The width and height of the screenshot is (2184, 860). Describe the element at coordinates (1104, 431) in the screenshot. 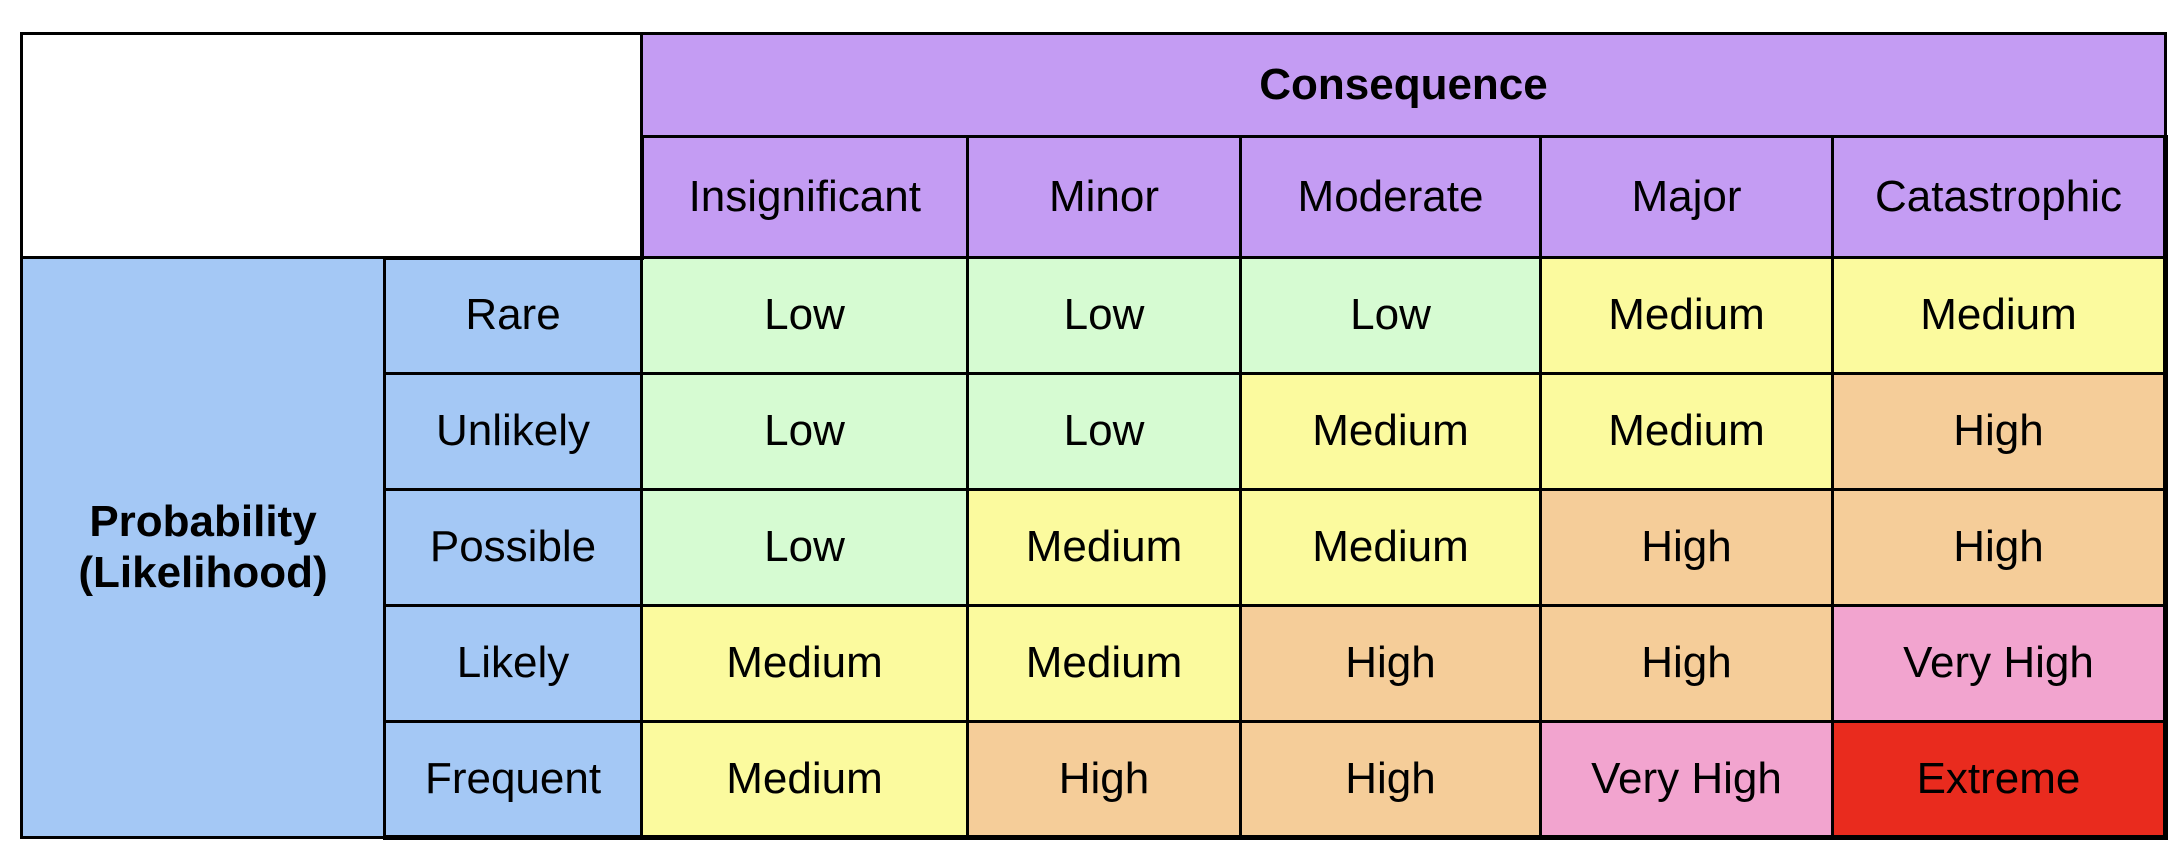

I see `risk-cell-unlikely-minor: Low` at that location.